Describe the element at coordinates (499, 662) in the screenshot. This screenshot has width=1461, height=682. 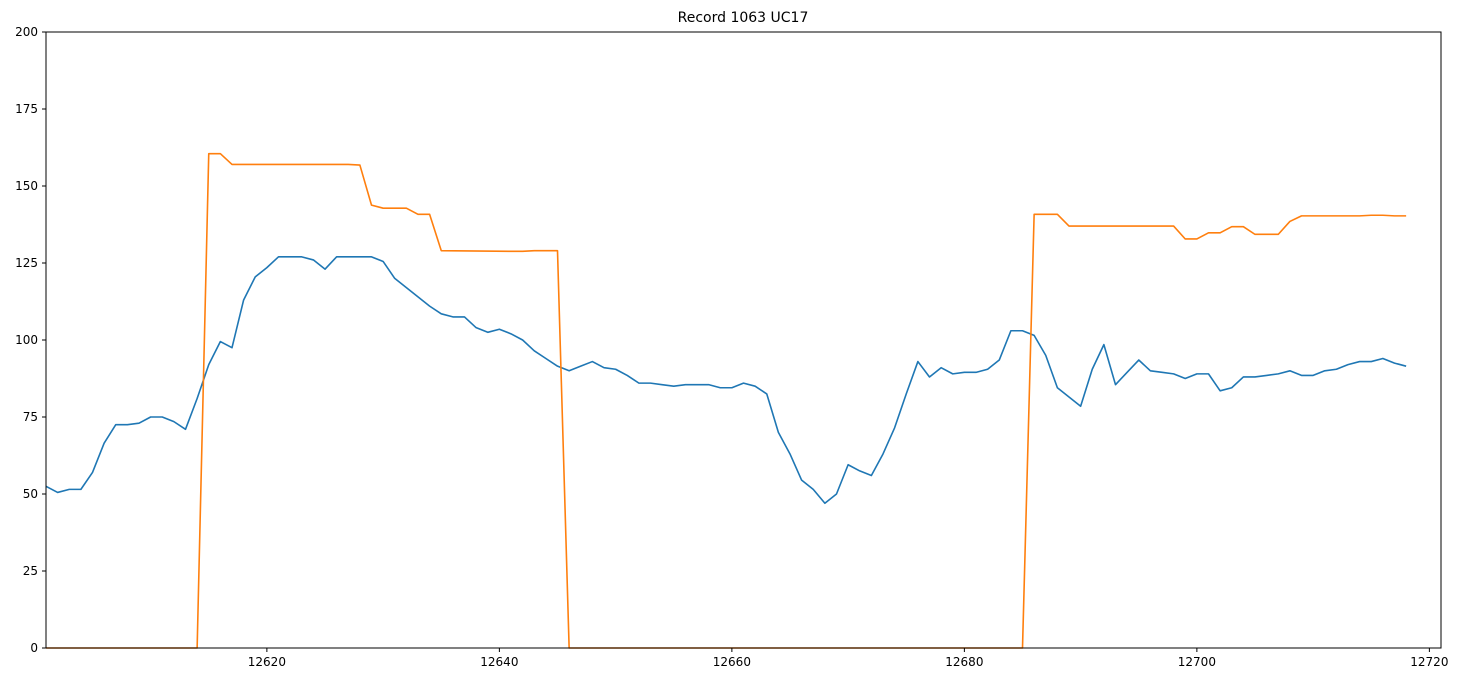
I see `x-tick-label: 12640` at that location.